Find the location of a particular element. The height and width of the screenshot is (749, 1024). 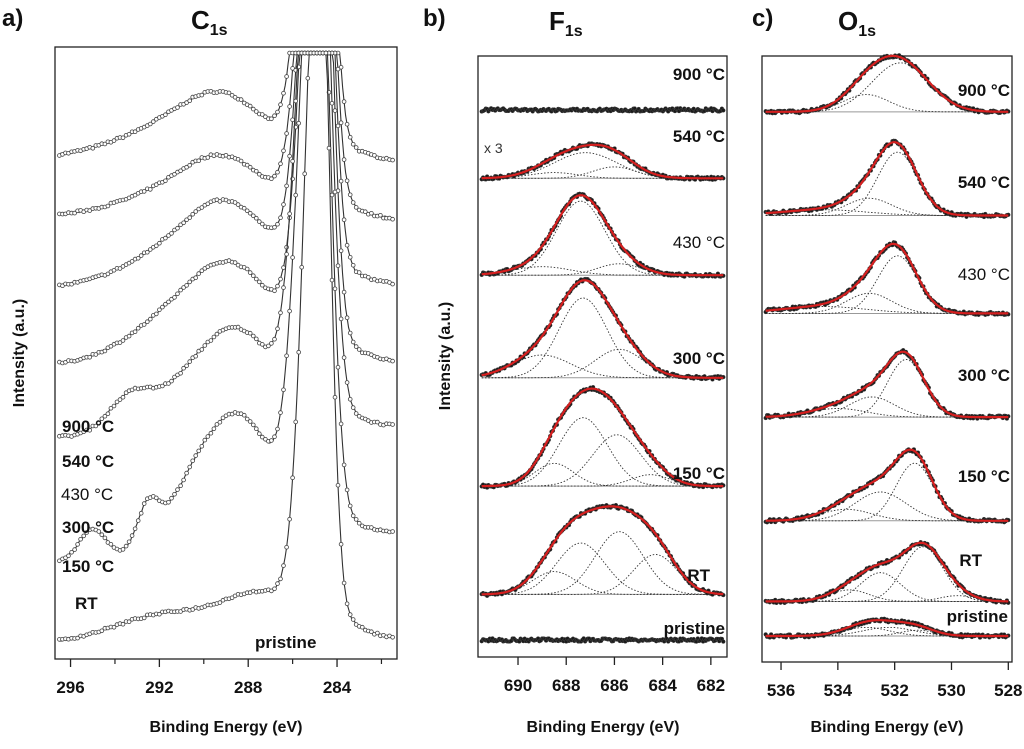

series-label-c-150: 150 °C is located at coordinates (984, 476).